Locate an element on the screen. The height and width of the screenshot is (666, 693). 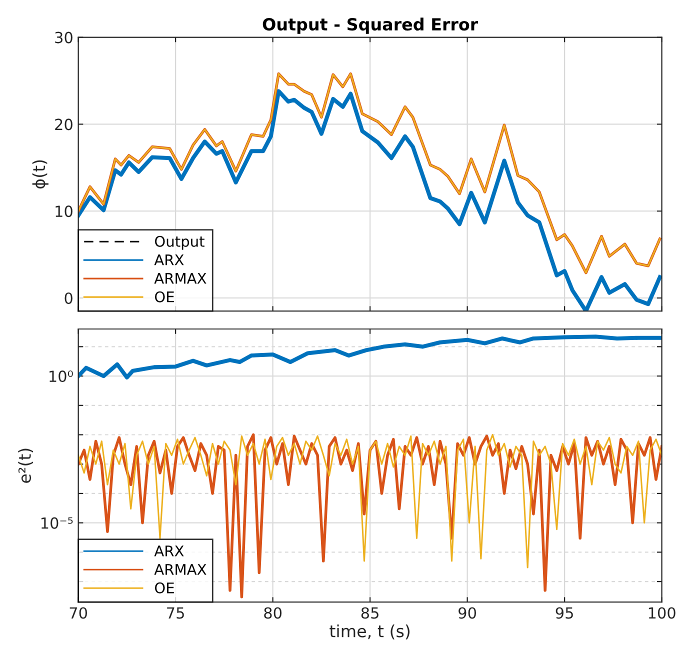
y-tick-label: 10 is located at coordinates (64, 212).